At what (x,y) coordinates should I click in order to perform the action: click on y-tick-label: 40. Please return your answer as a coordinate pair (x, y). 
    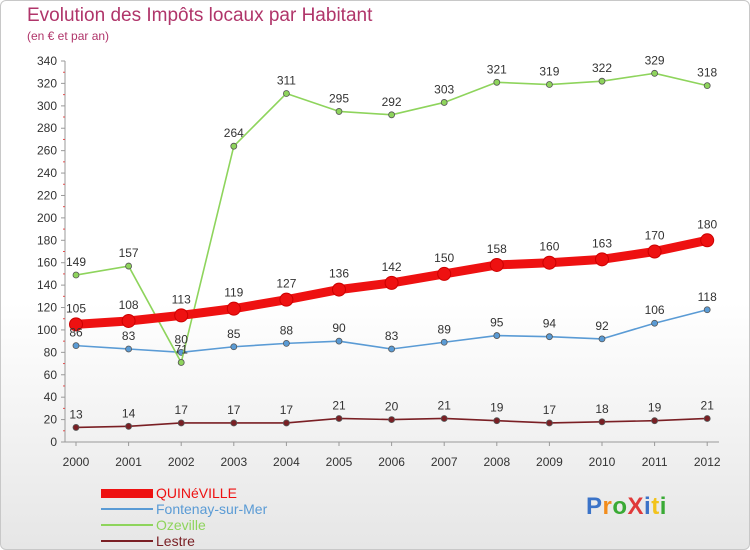
    Looking at the image, I should click on (51, 397).